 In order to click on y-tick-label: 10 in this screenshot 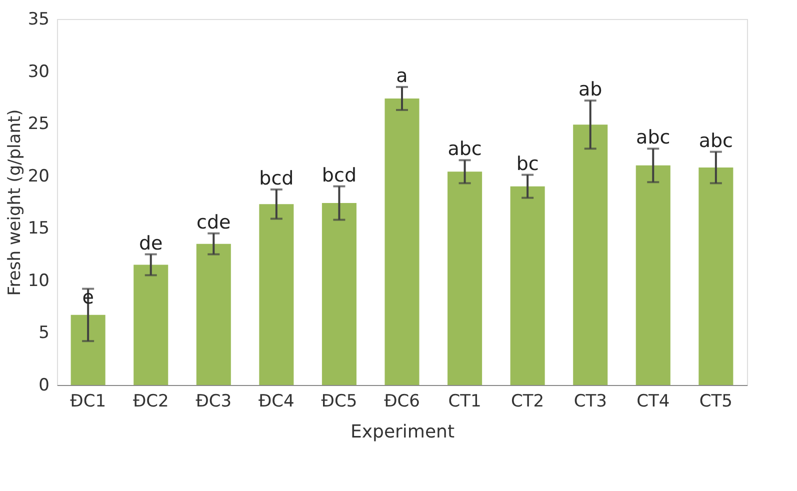, I will do `click(39, 280)`.